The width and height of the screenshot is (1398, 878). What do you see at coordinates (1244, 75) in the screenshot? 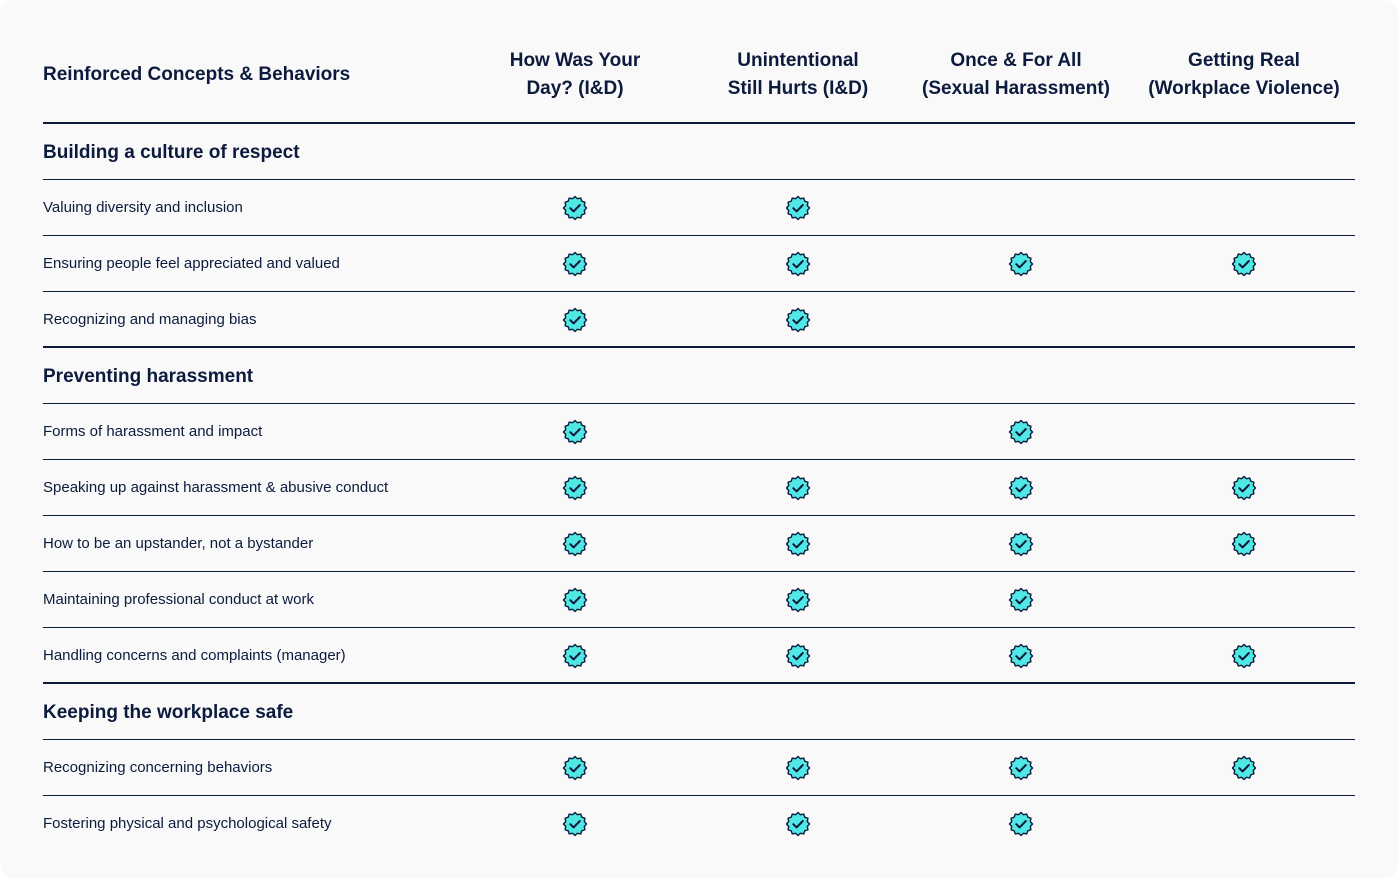
I see `column-header-getting-real: Getting Real (Workplace Violence)` at bounding box center [1244, 75].